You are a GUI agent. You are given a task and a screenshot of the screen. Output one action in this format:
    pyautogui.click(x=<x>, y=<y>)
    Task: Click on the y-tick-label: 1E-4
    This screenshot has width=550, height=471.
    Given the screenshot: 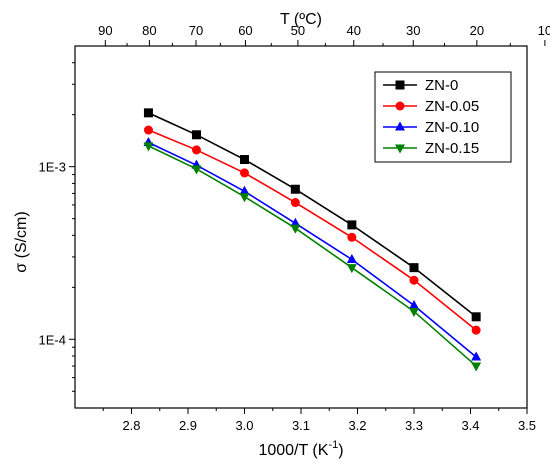 What is the action you would take?
    pyautogui.click(x=52, y=339)
    